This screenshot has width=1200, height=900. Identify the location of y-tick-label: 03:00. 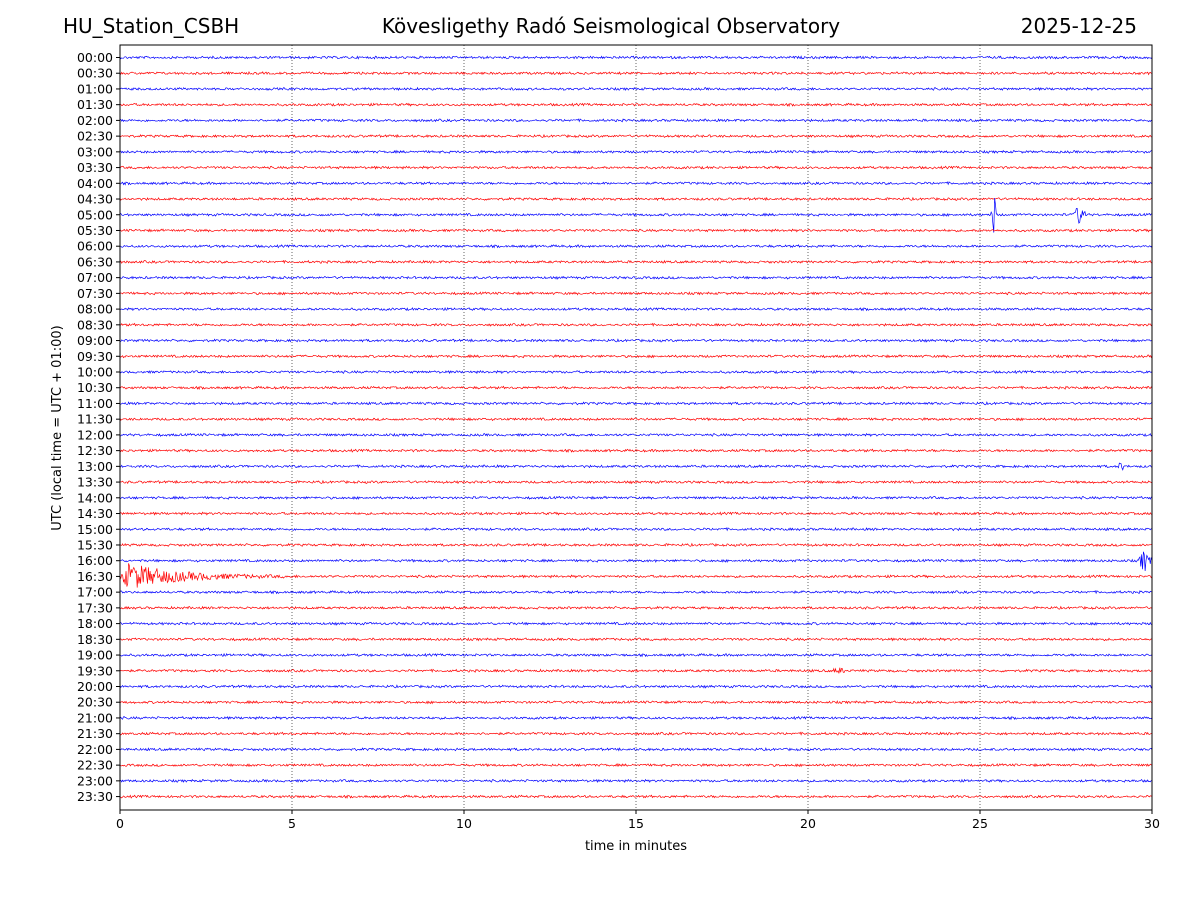
(95, 151).